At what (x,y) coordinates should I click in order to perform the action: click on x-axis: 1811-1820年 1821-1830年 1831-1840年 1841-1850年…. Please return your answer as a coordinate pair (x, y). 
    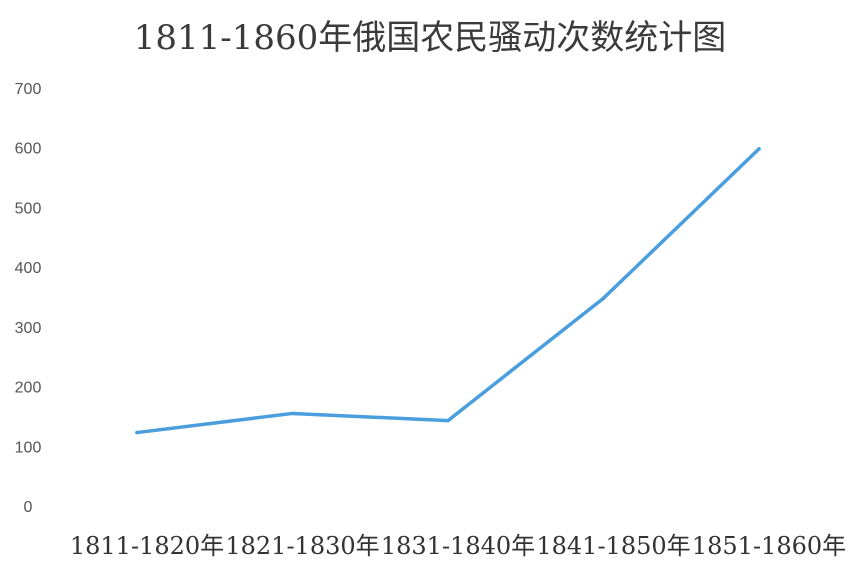
    Looking at the image, I should click on (458, 546).